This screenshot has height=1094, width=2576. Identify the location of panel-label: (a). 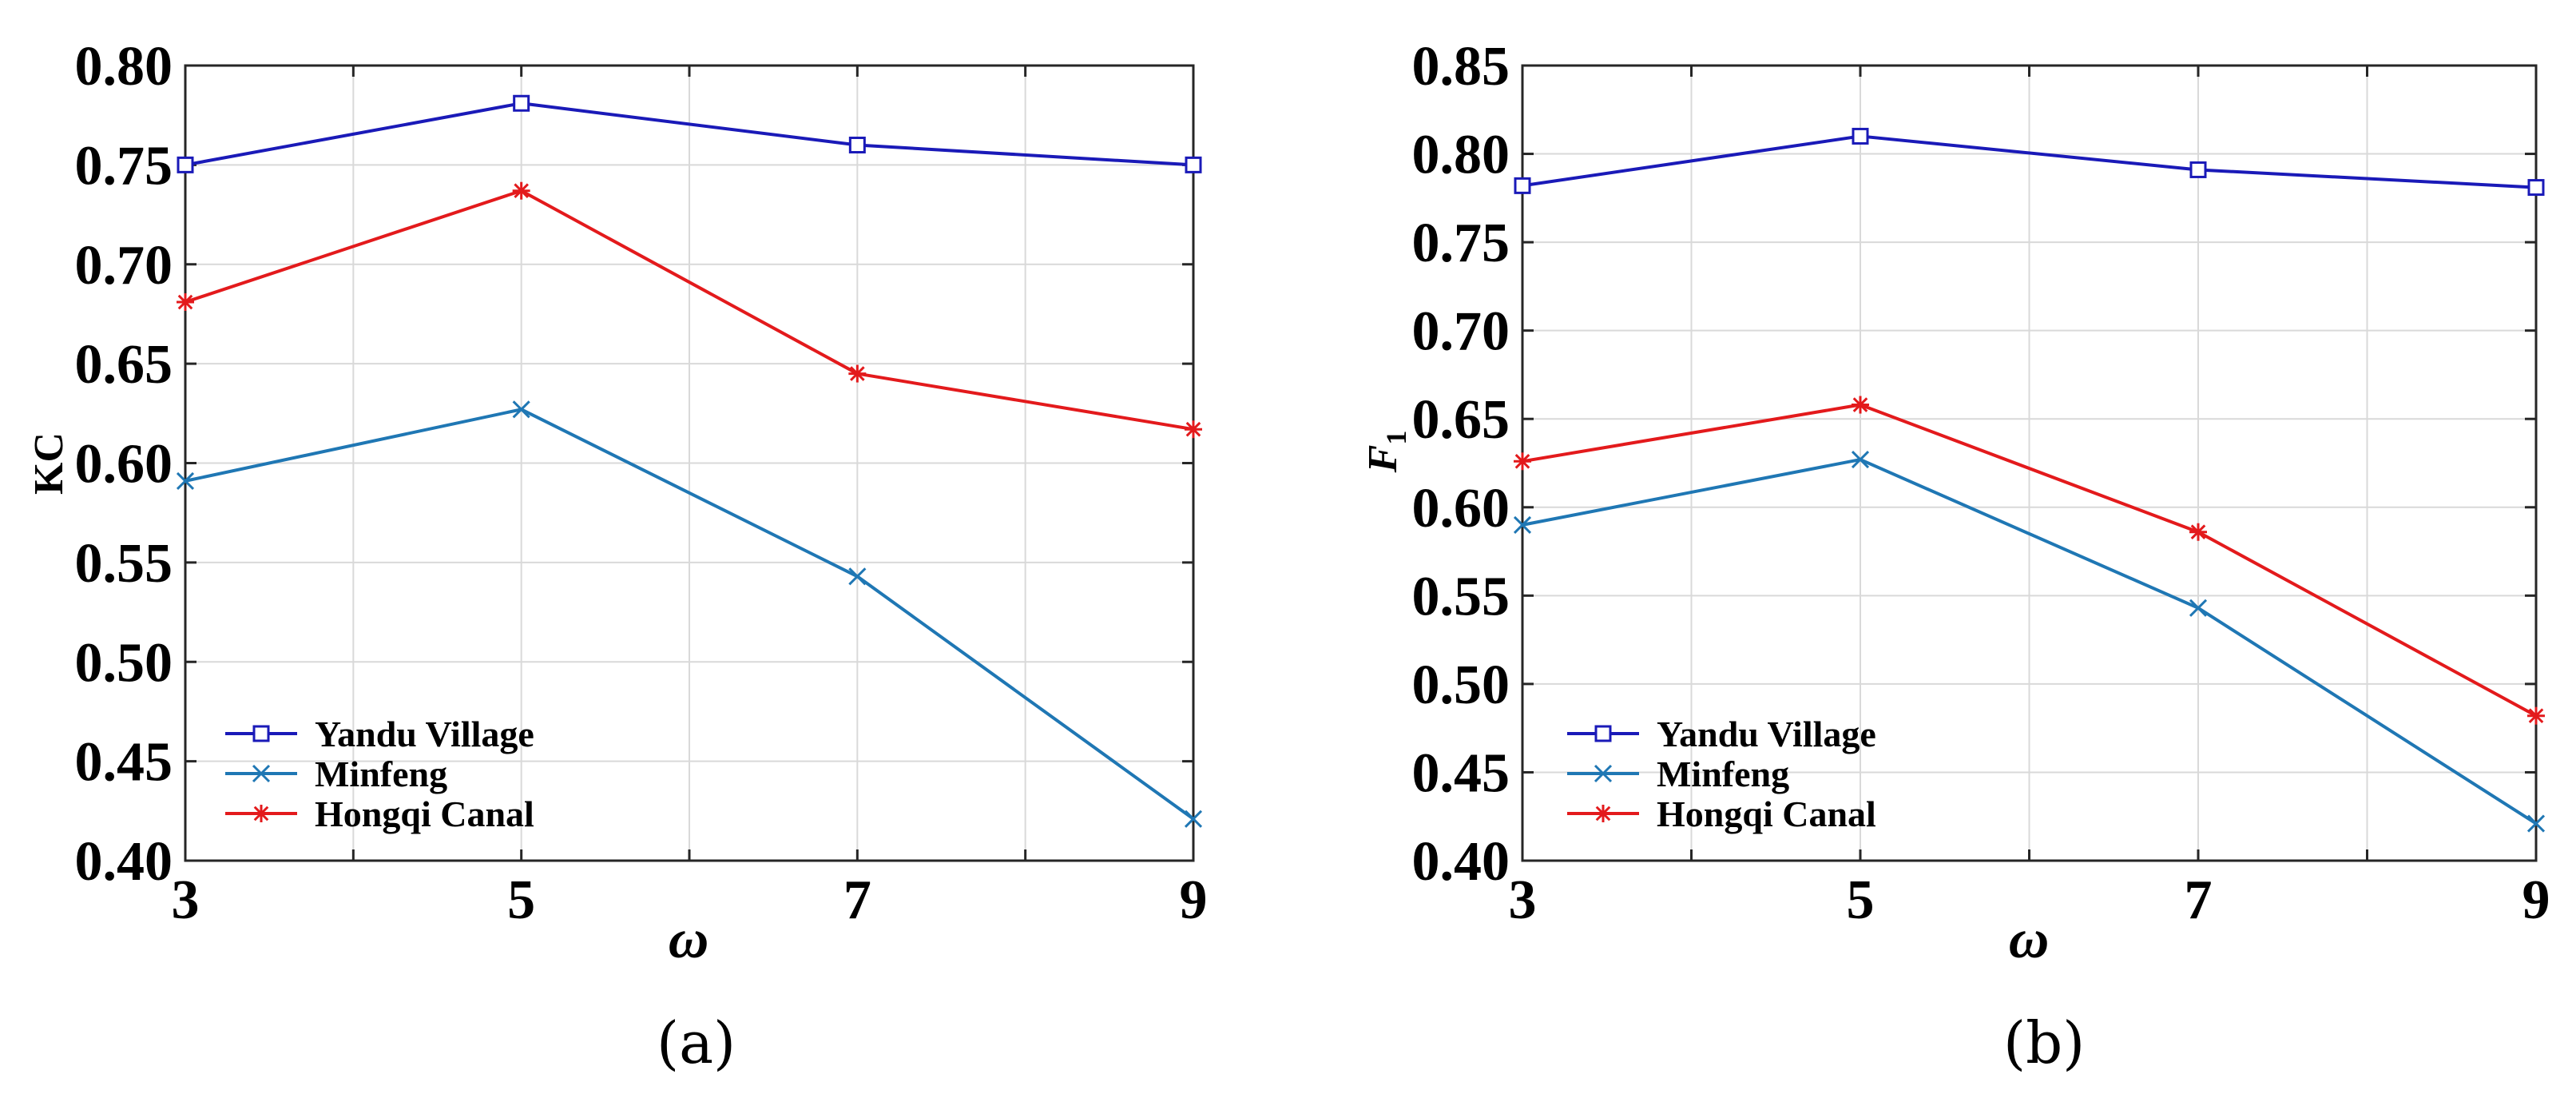
(696, 1042).